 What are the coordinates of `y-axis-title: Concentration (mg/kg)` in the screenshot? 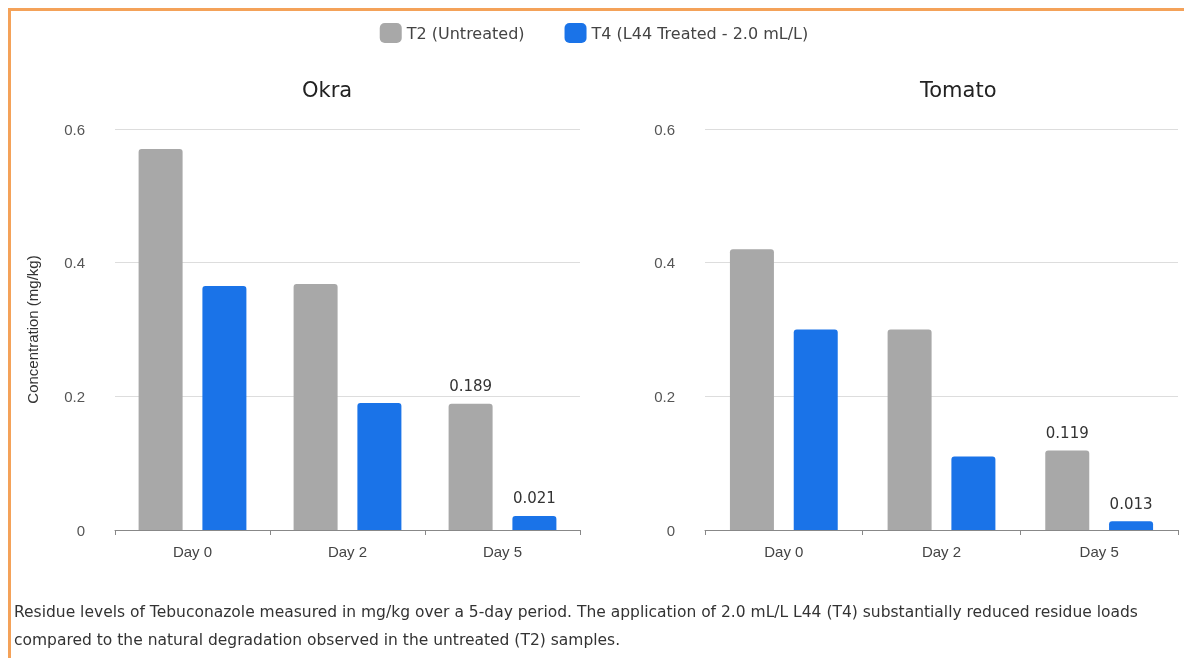 It's located at (32, 329).